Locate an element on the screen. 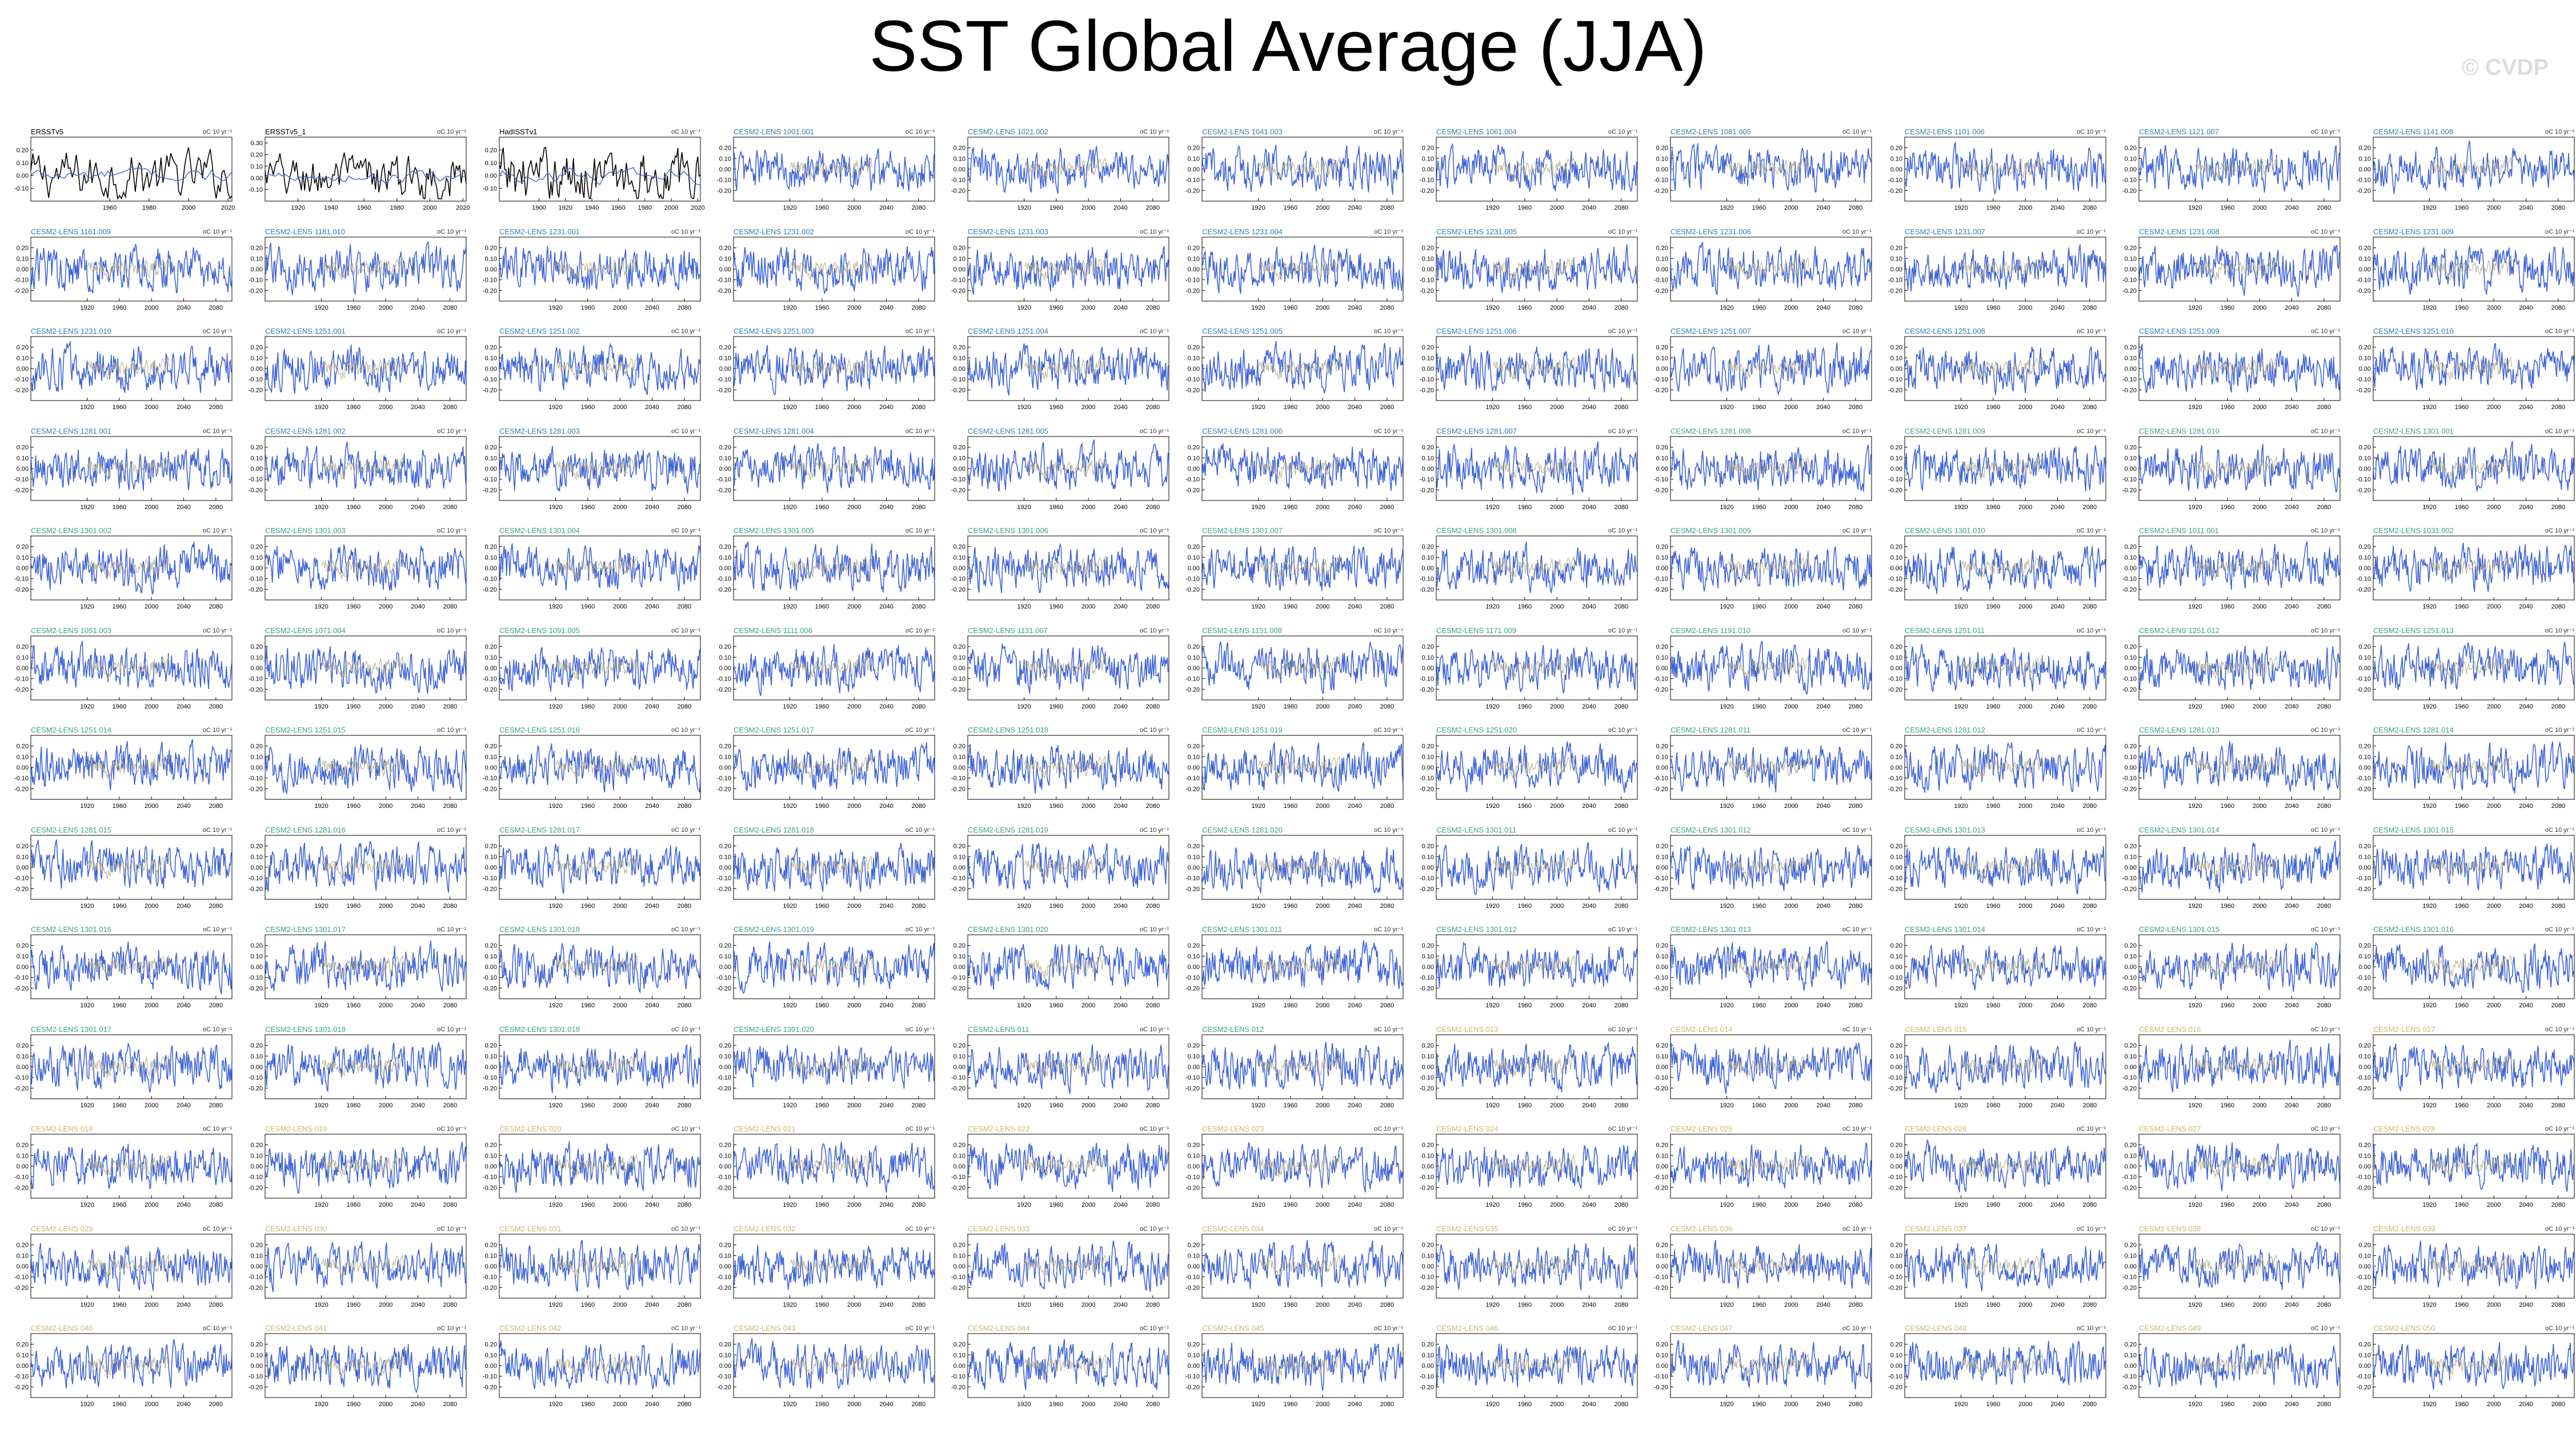 This screenshot has height=1433, width=2576. panel-title: CESM2-LENS 026 is located at coordinates (1936, 1128).